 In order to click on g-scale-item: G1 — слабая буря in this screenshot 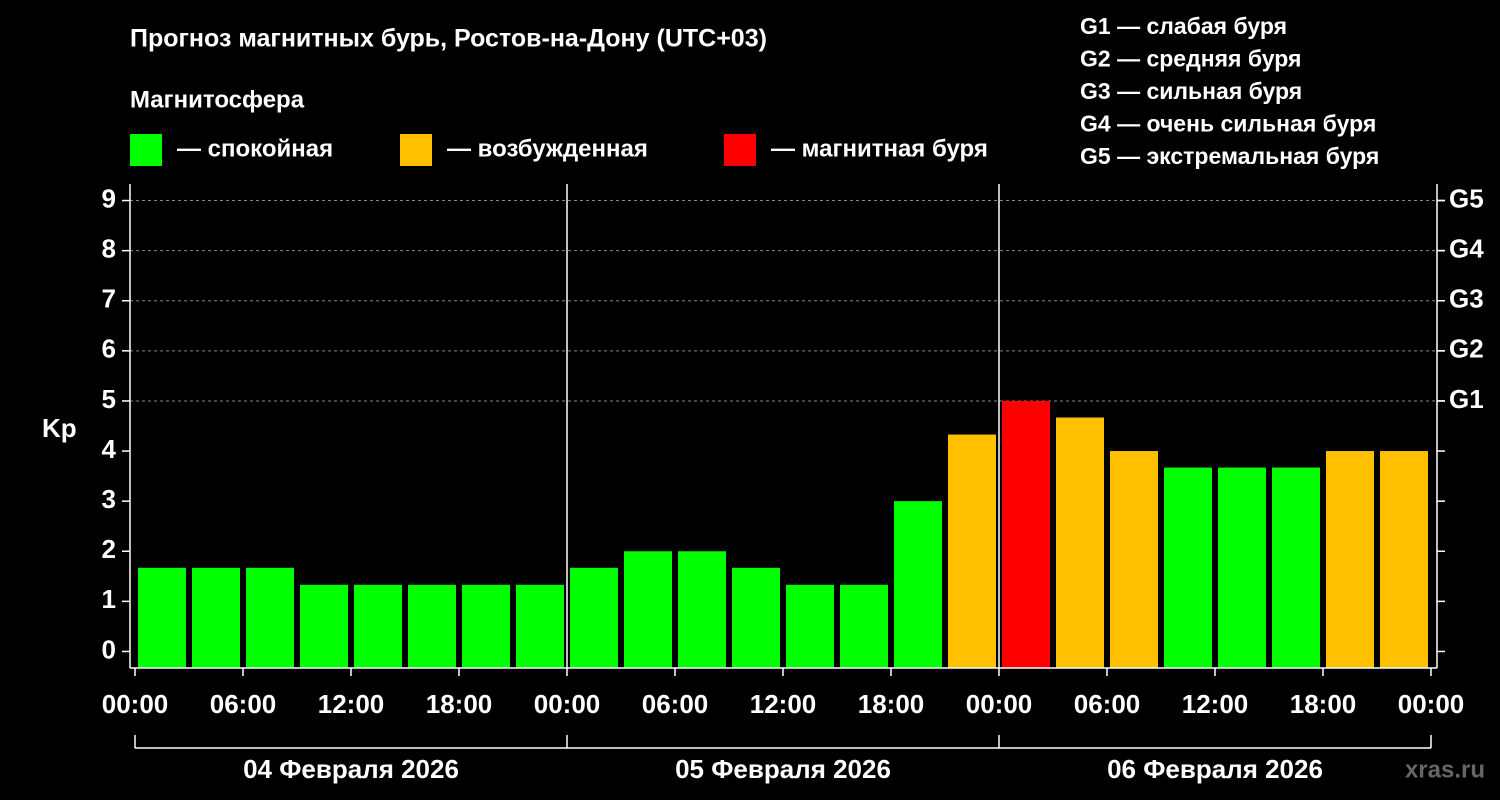, I will do `click(1183, 26)`.